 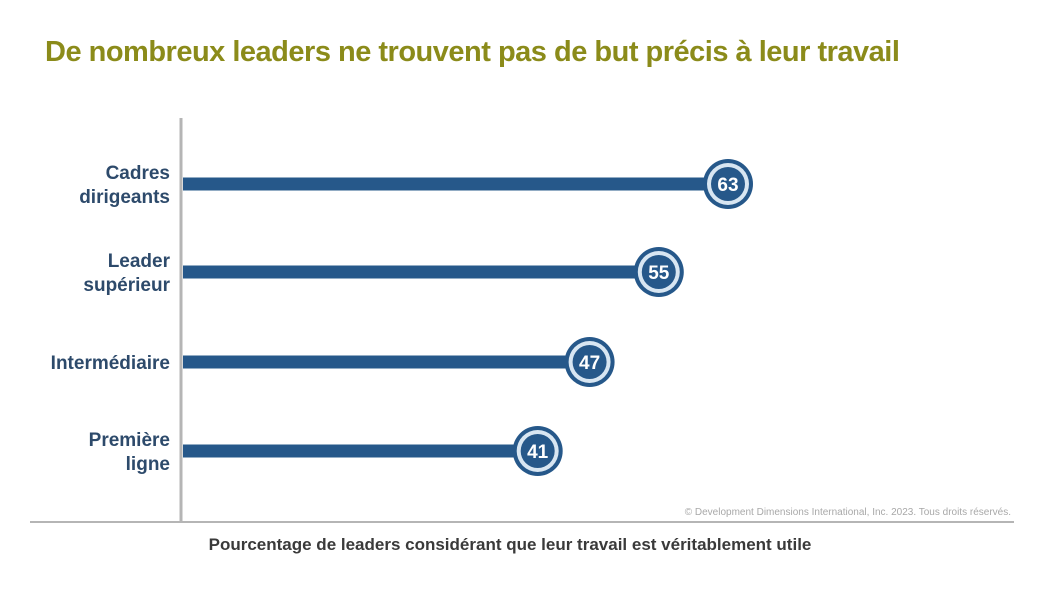 I want to click on category-label-line: ligne, so click(x=148, y=464).